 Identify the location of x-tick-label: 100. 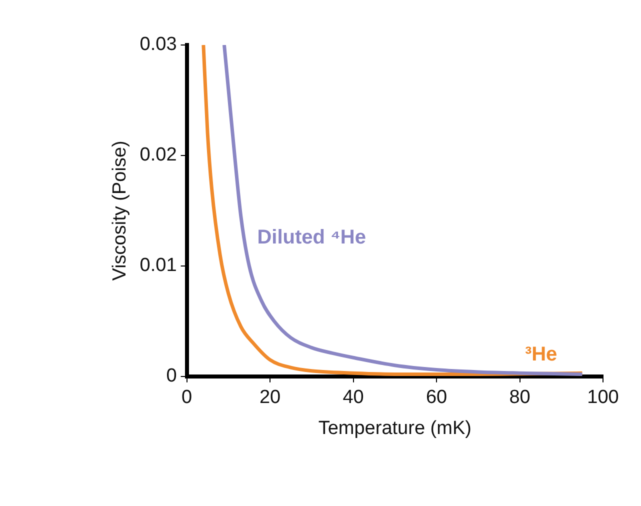
(603, 397).